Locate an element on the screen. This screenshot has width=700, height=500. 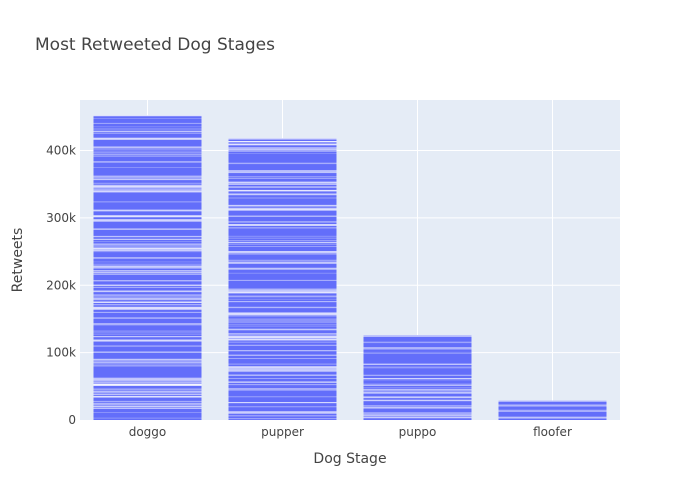
y-tick-label: 200k is located at coordinates (61, 285).